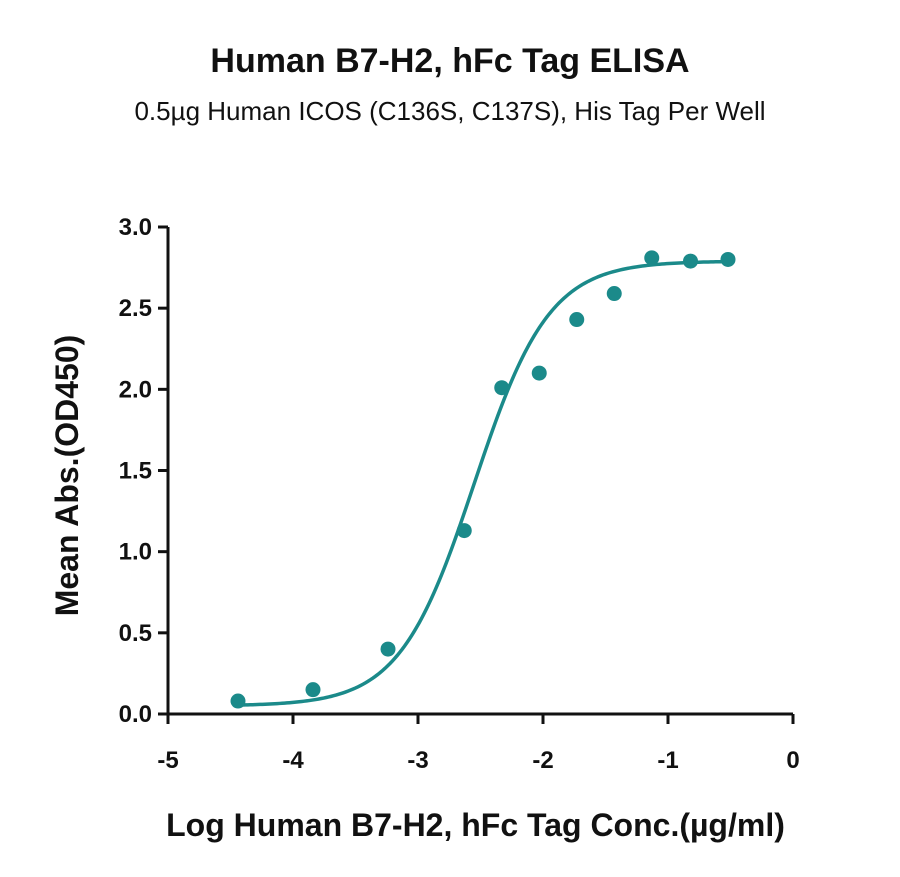 The width and height of the screenshot is (900, 877). I want to click on x-axis-label: Log Human B7-H2, hFc Tag Conc.(µg/ml), so click(475, 825).